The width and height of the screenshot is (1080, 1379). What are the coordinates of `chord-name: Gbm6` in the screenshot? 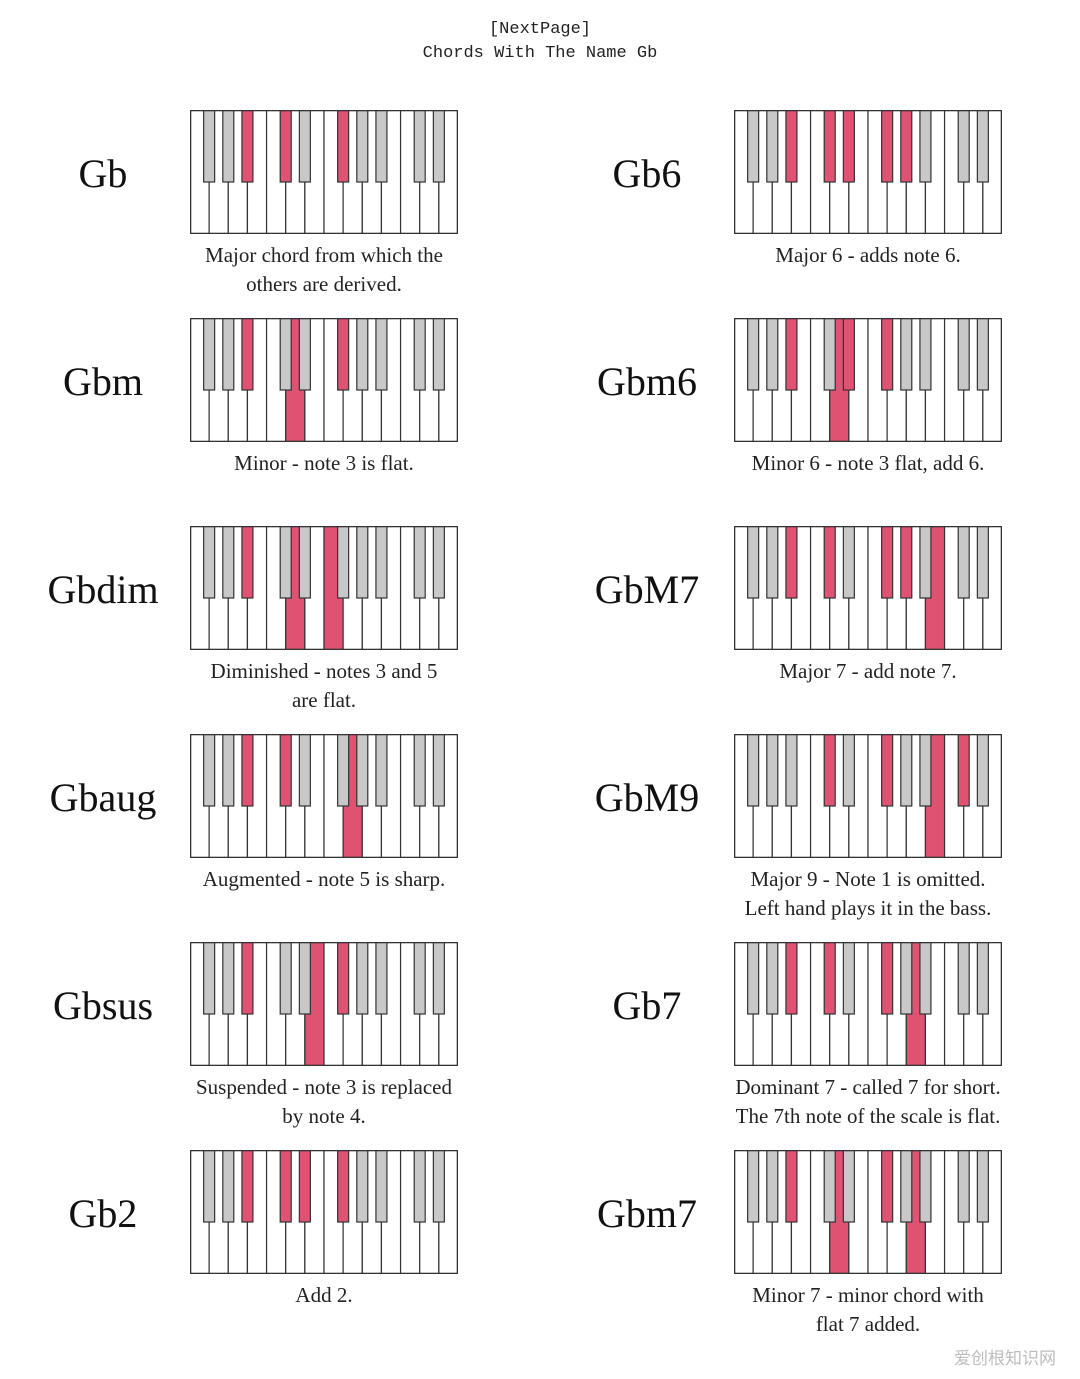 It's located at (647, 381).